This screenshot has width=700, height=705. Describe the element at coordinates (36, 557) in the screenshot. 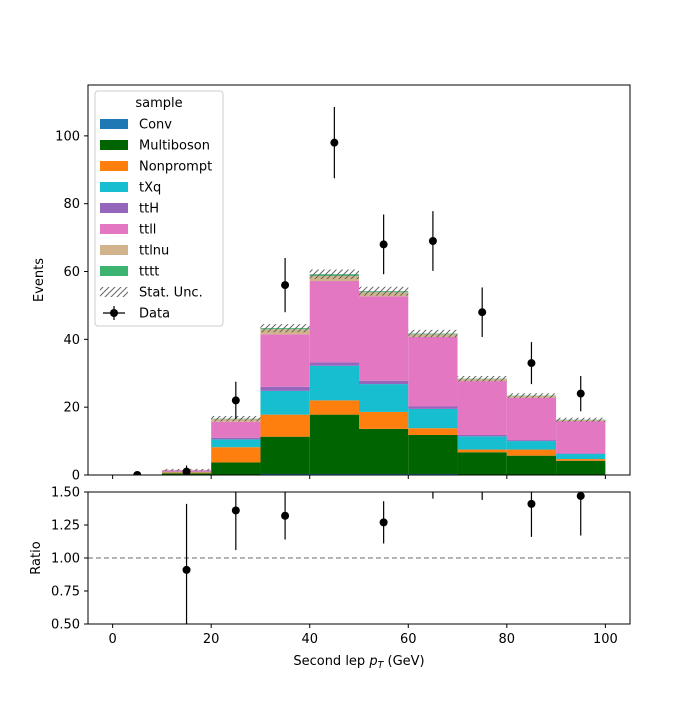

I see `ratio-ylabel: Ratio` at that location.